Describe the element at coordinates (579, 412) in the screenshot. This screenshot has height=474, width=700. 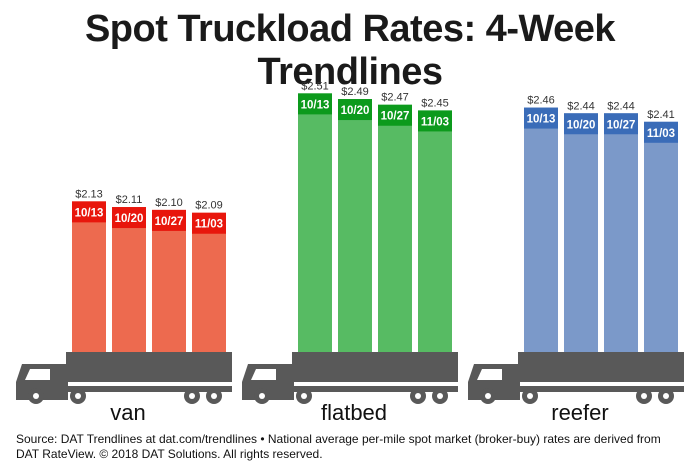
I see `group-label-reefer: reefer` at that location.